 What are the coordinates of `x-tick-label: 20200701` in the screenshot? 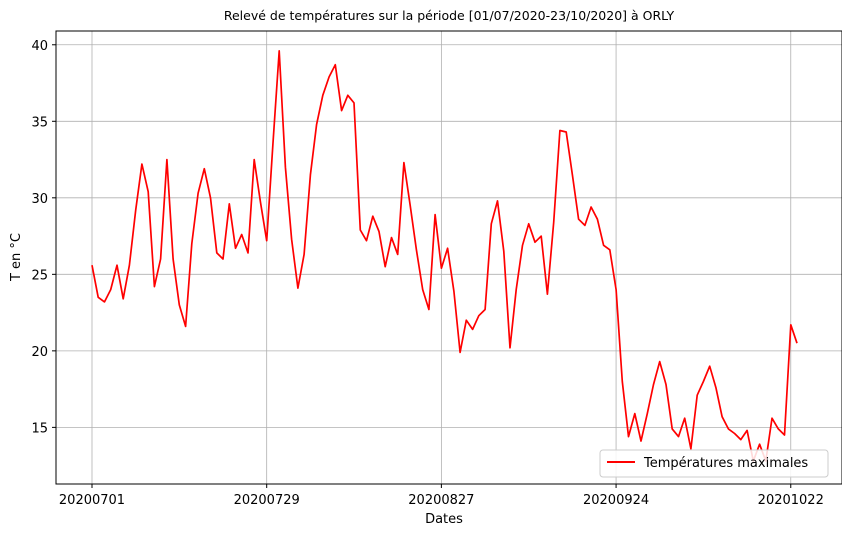 It's located at (92, 500).